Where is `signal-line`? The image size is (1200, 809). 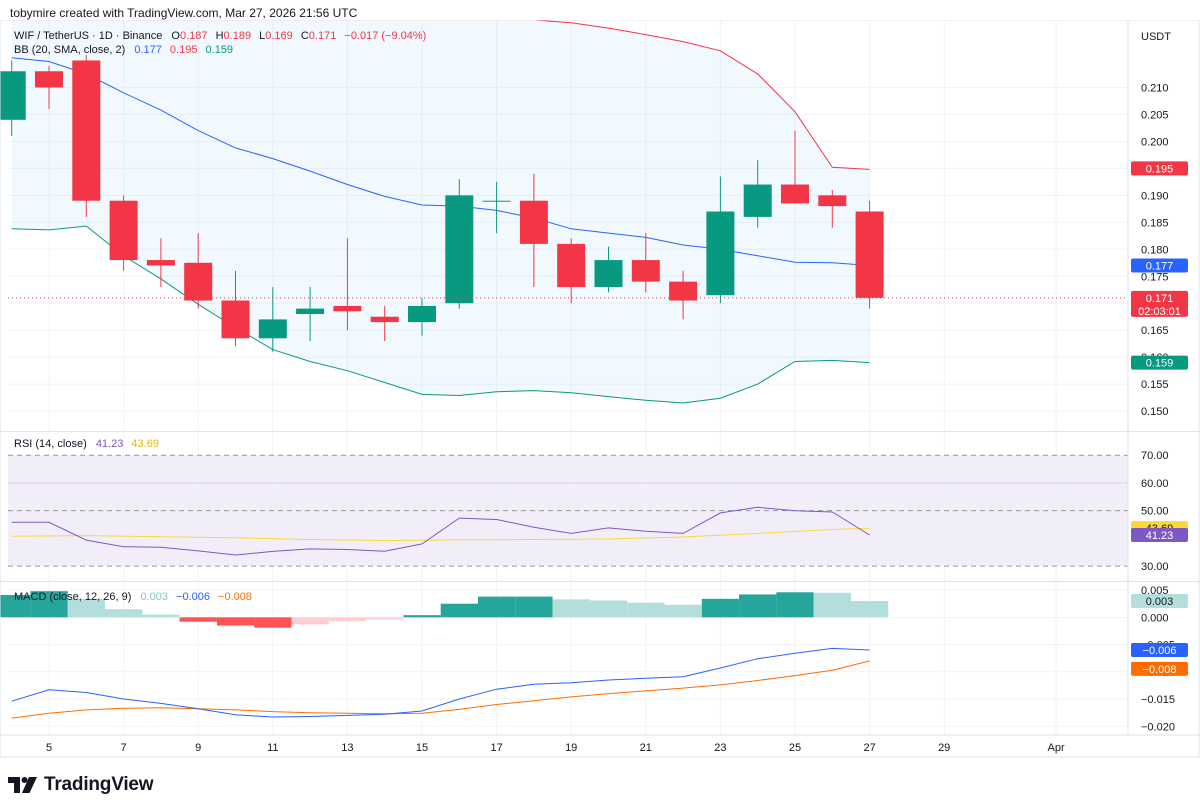 signal-line is located at coordinates (440, 689).